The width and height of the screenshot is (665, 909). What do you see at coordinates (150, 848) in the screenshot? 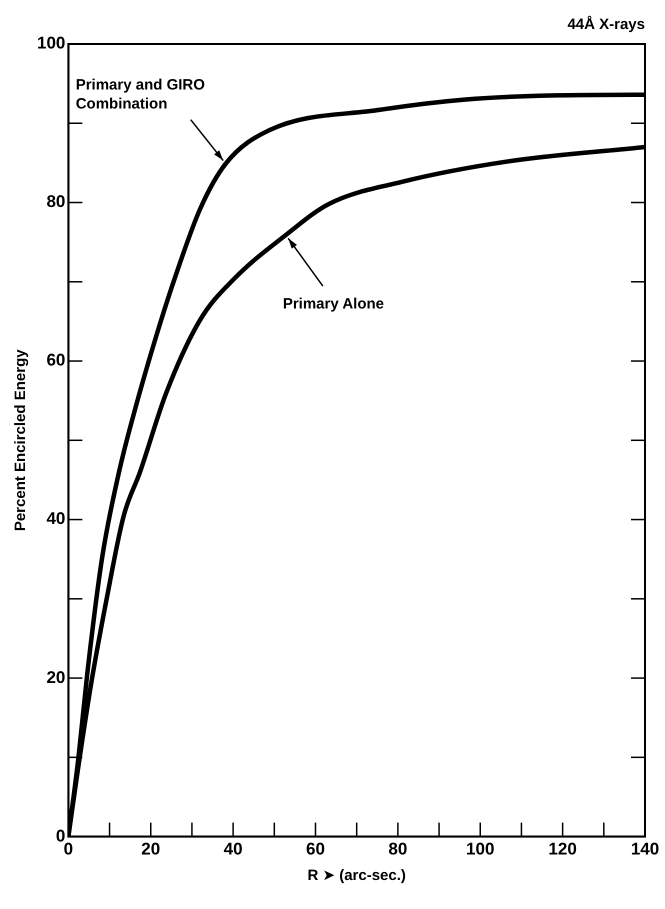
I see `x-tick-label: 20` at bounding box center [150, 848].